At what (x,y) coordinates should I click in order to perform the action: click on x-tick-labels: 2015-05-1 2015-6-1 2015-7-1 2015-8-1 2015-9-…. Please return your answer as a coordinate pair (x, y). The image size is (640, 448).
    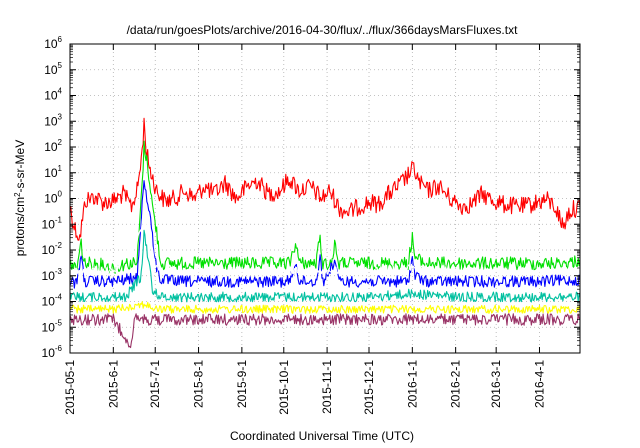
    Looking at the image, I should click on (304, 387).